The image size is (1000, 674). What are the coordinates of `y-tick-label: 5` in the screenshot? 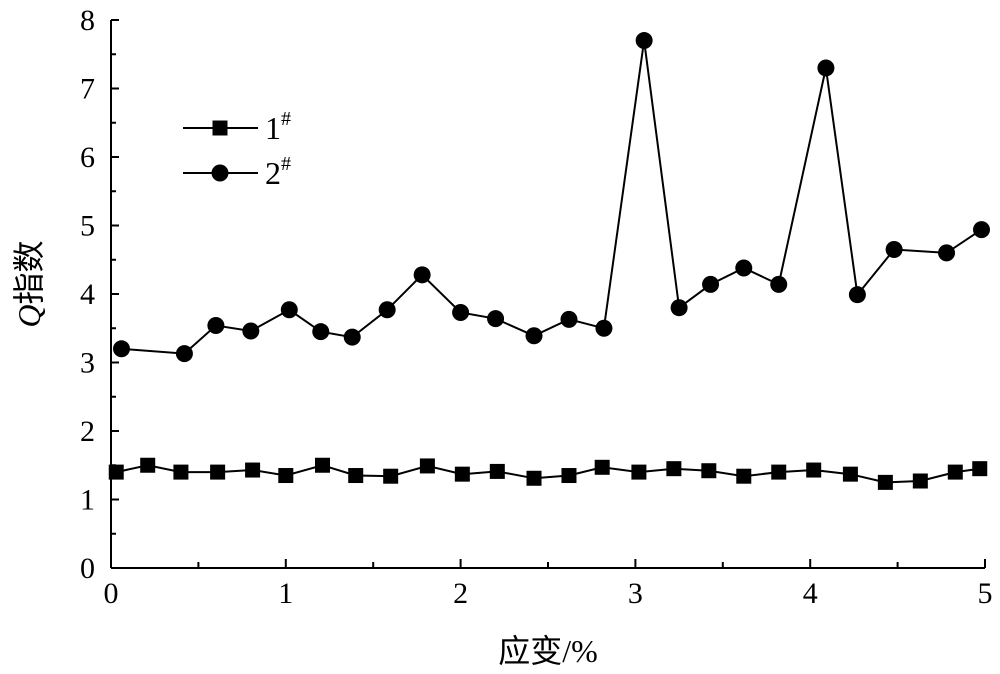 It's located at (87, 226).